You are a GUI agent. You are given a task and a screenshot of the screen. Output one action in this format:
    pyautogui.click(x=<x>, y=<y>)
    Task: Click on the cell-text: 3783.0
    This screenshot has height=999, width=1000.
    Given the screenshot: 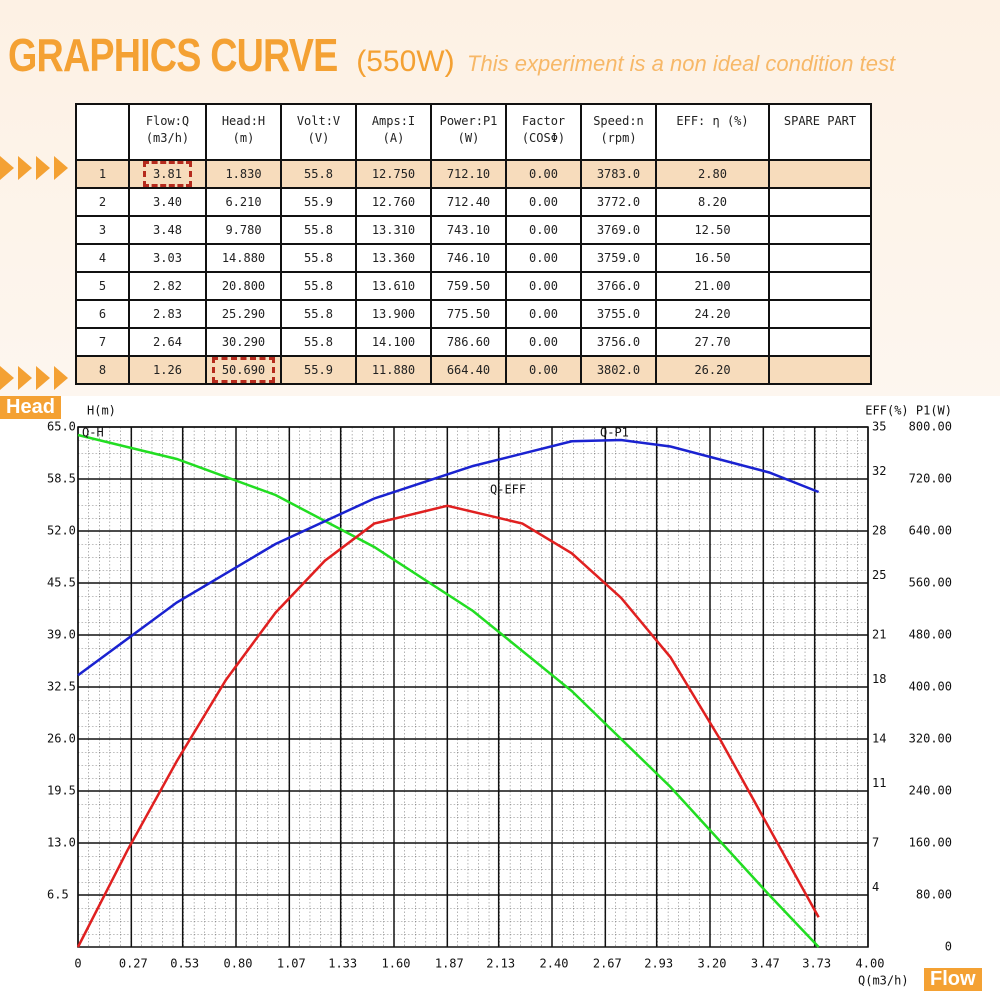 What is the action you would take?
    pyautogui.click(x=618, y=174)
    